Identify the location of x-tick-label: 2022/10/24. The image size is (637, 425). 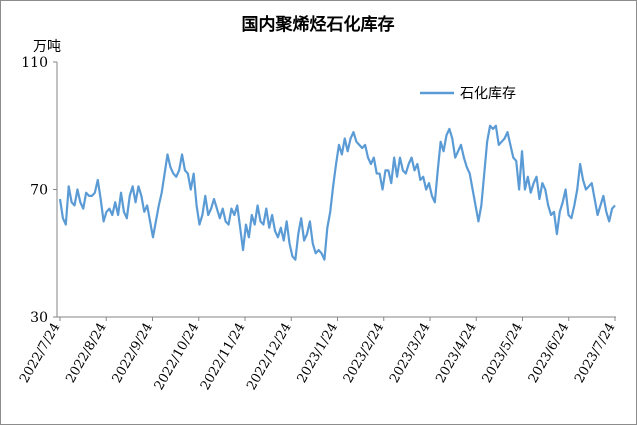
(177, 357).